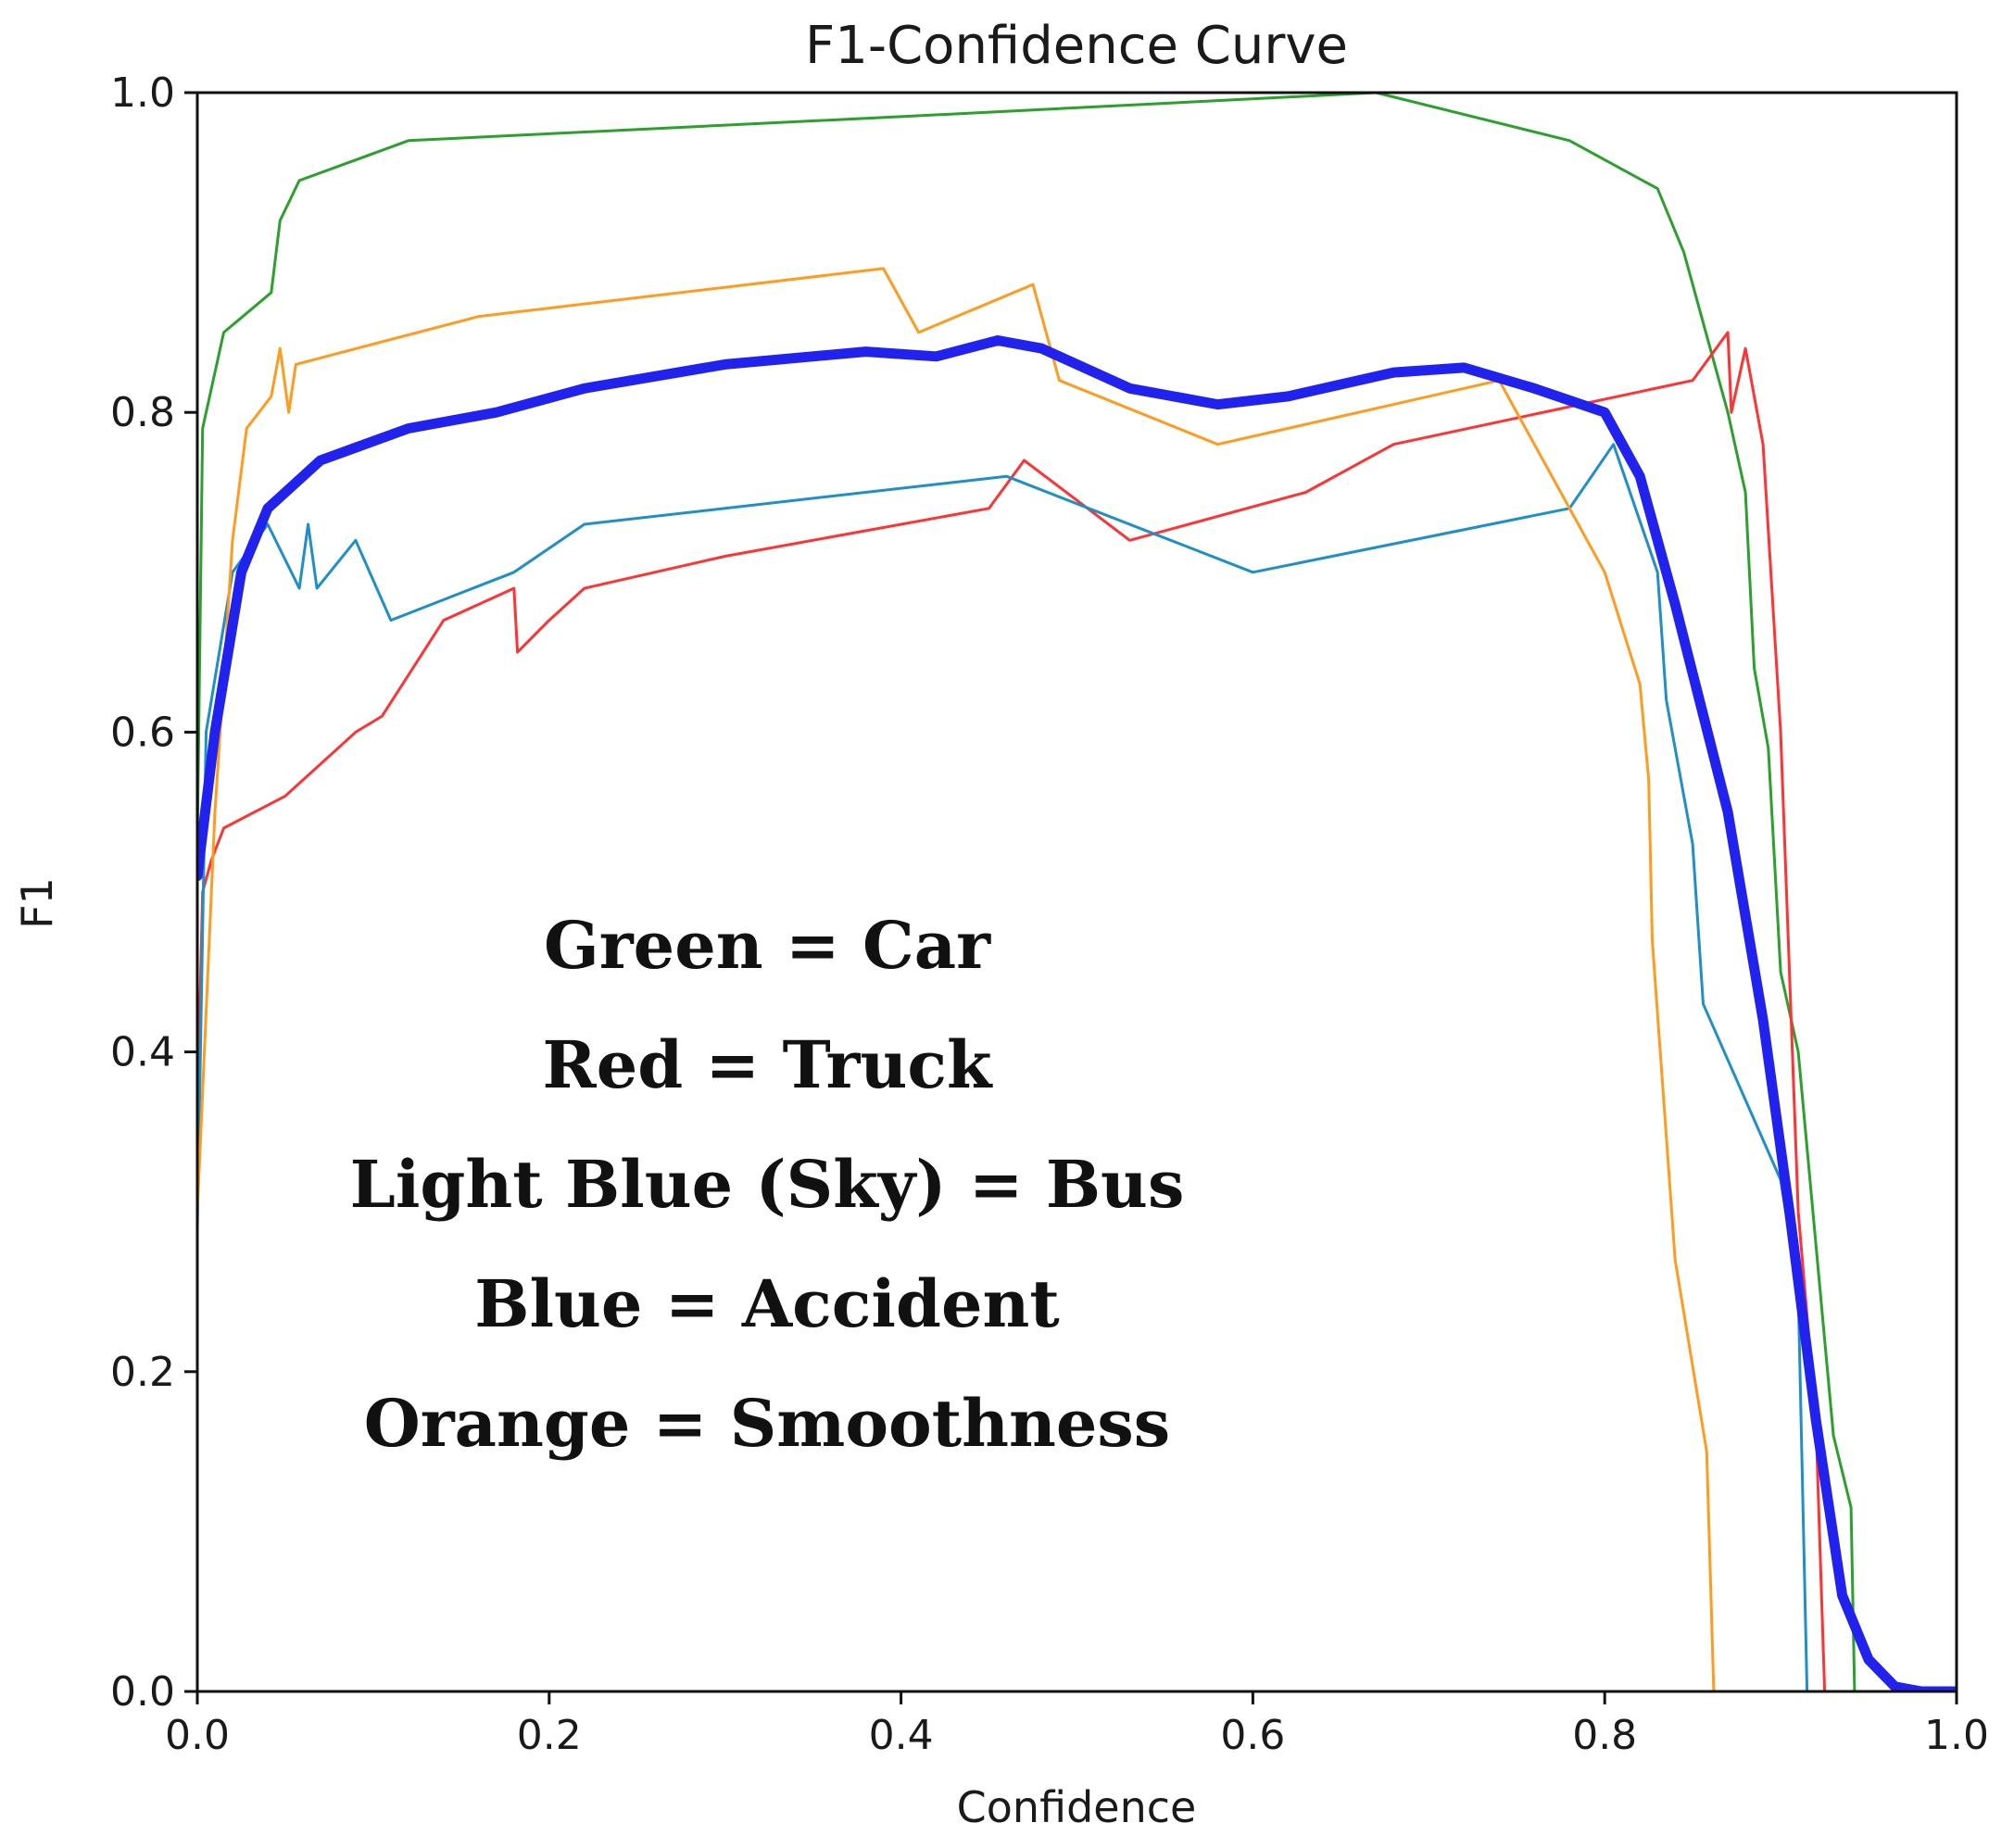  I want to click on legend-annotation-line: Green = Car, so click(767, 946).